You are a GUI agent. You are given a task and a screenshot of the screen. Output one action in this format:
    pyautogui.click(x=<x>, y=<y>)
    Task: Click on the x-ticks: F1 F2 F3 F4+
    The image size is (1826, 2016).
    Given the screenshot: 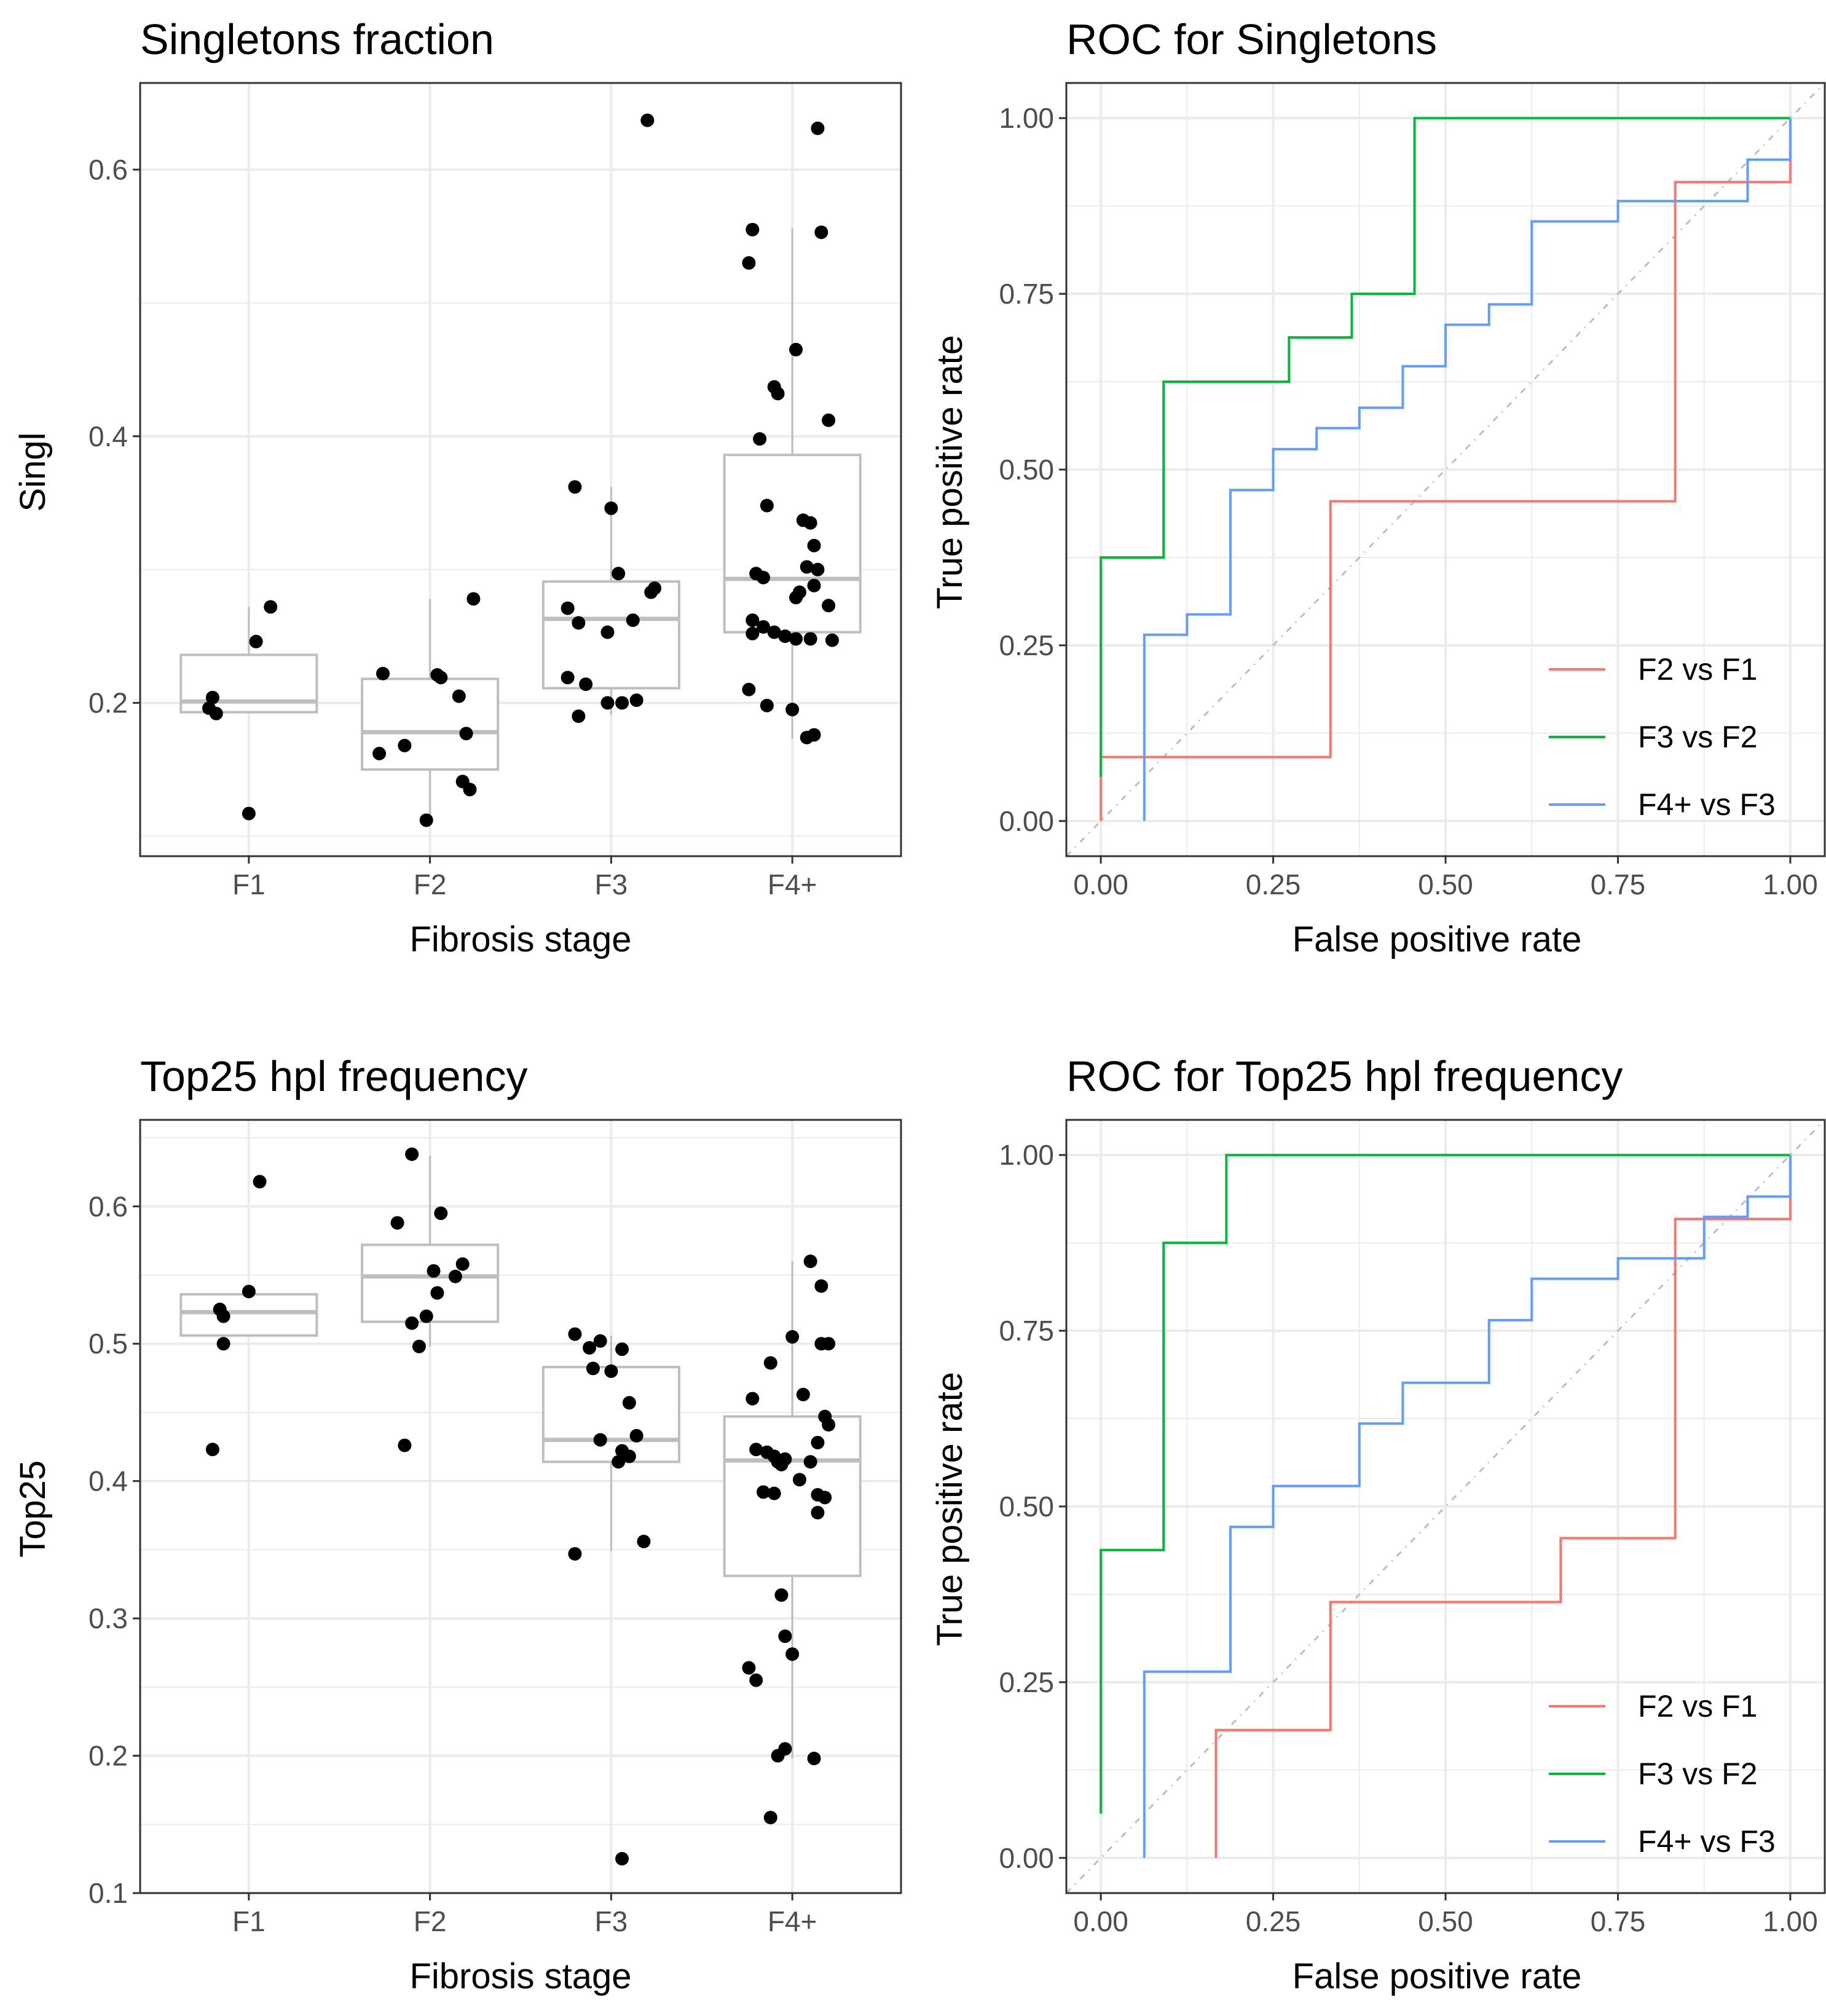 What is the action you would take?
    pyautogui.click(x=524, y=1915)
    